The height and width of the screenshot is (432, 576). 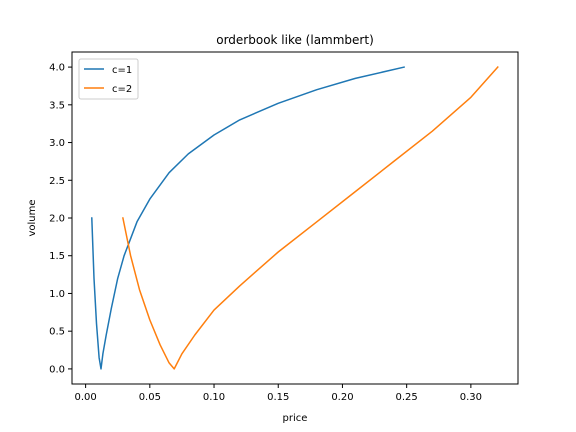 I want to click on y-axis-ticks: 0.0 0.5 1.0 1.5 2.0 2.5 3.0 3.5 4.0, so click(x=60, y=219).